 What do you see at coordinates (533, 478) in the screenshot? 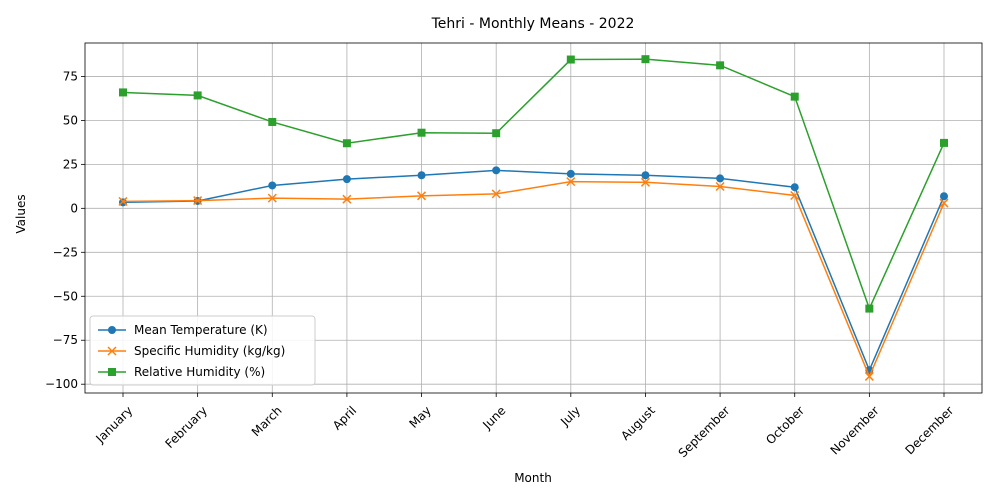
I see `x-axis-label: Month` at bounding box center [533, 478].